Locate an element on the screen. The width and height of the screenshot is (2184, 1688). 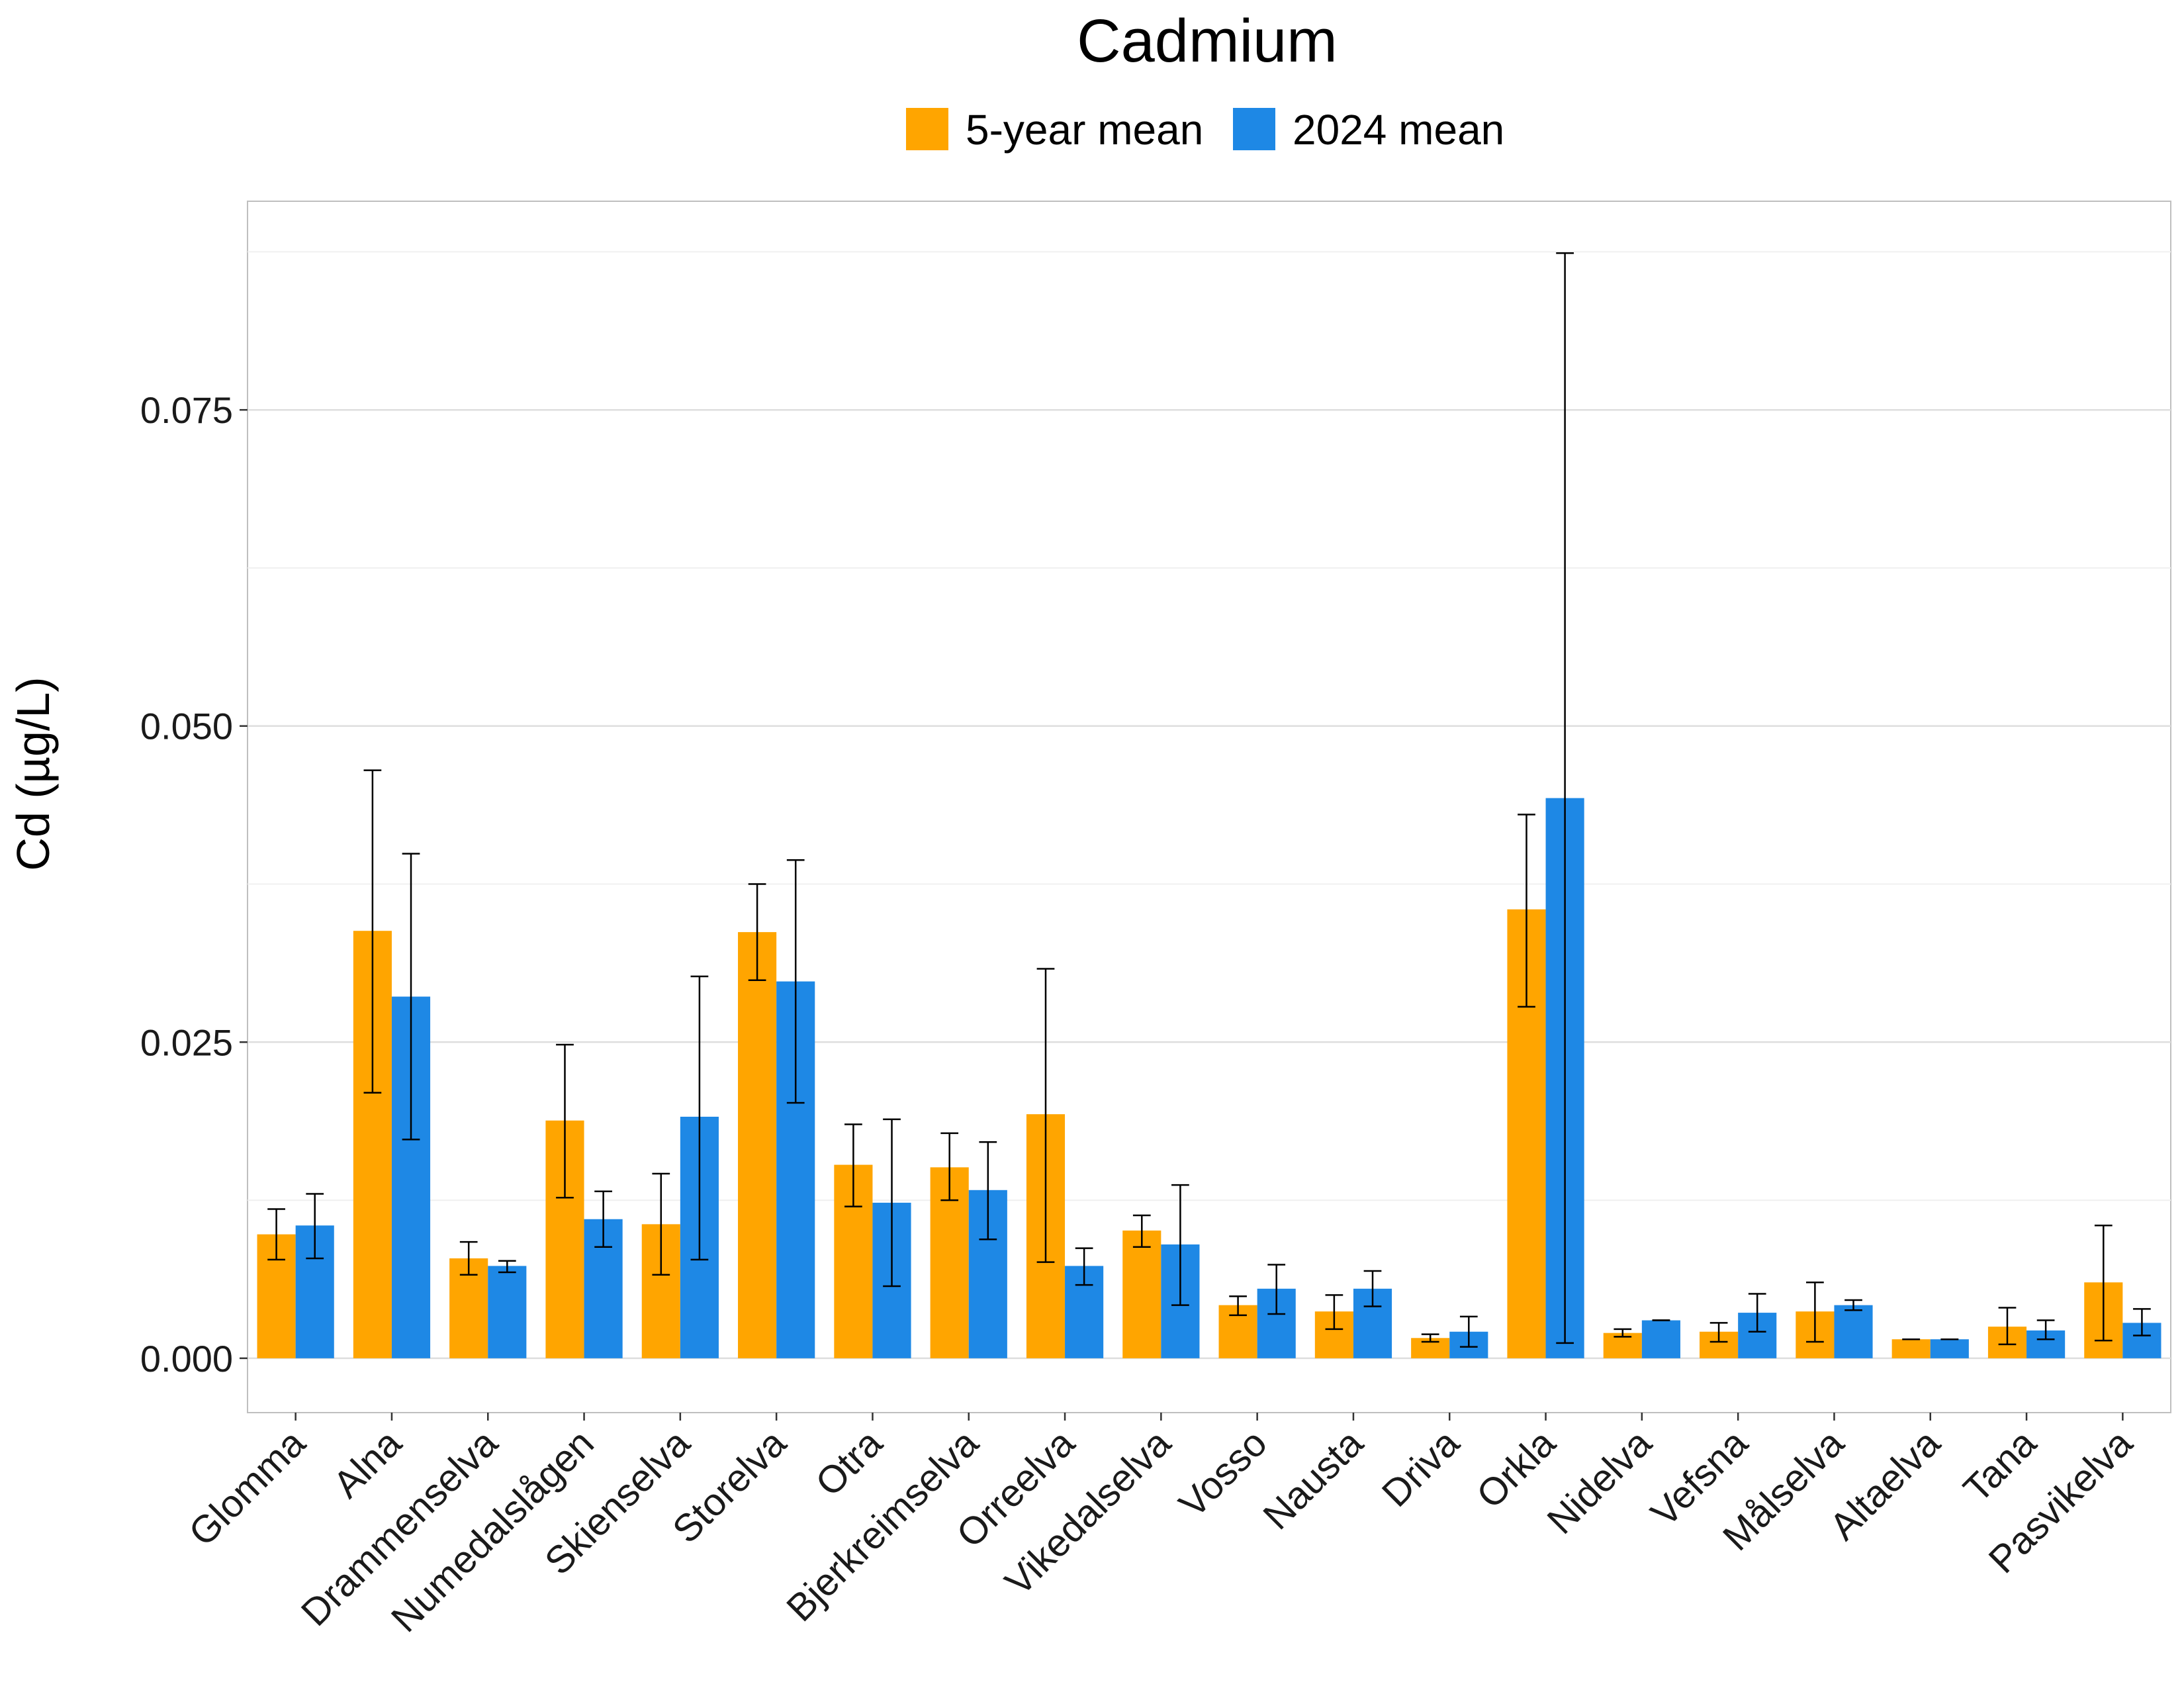
bar-twentytwentyfour-nidelva is located at coordinates (1661, 1339).